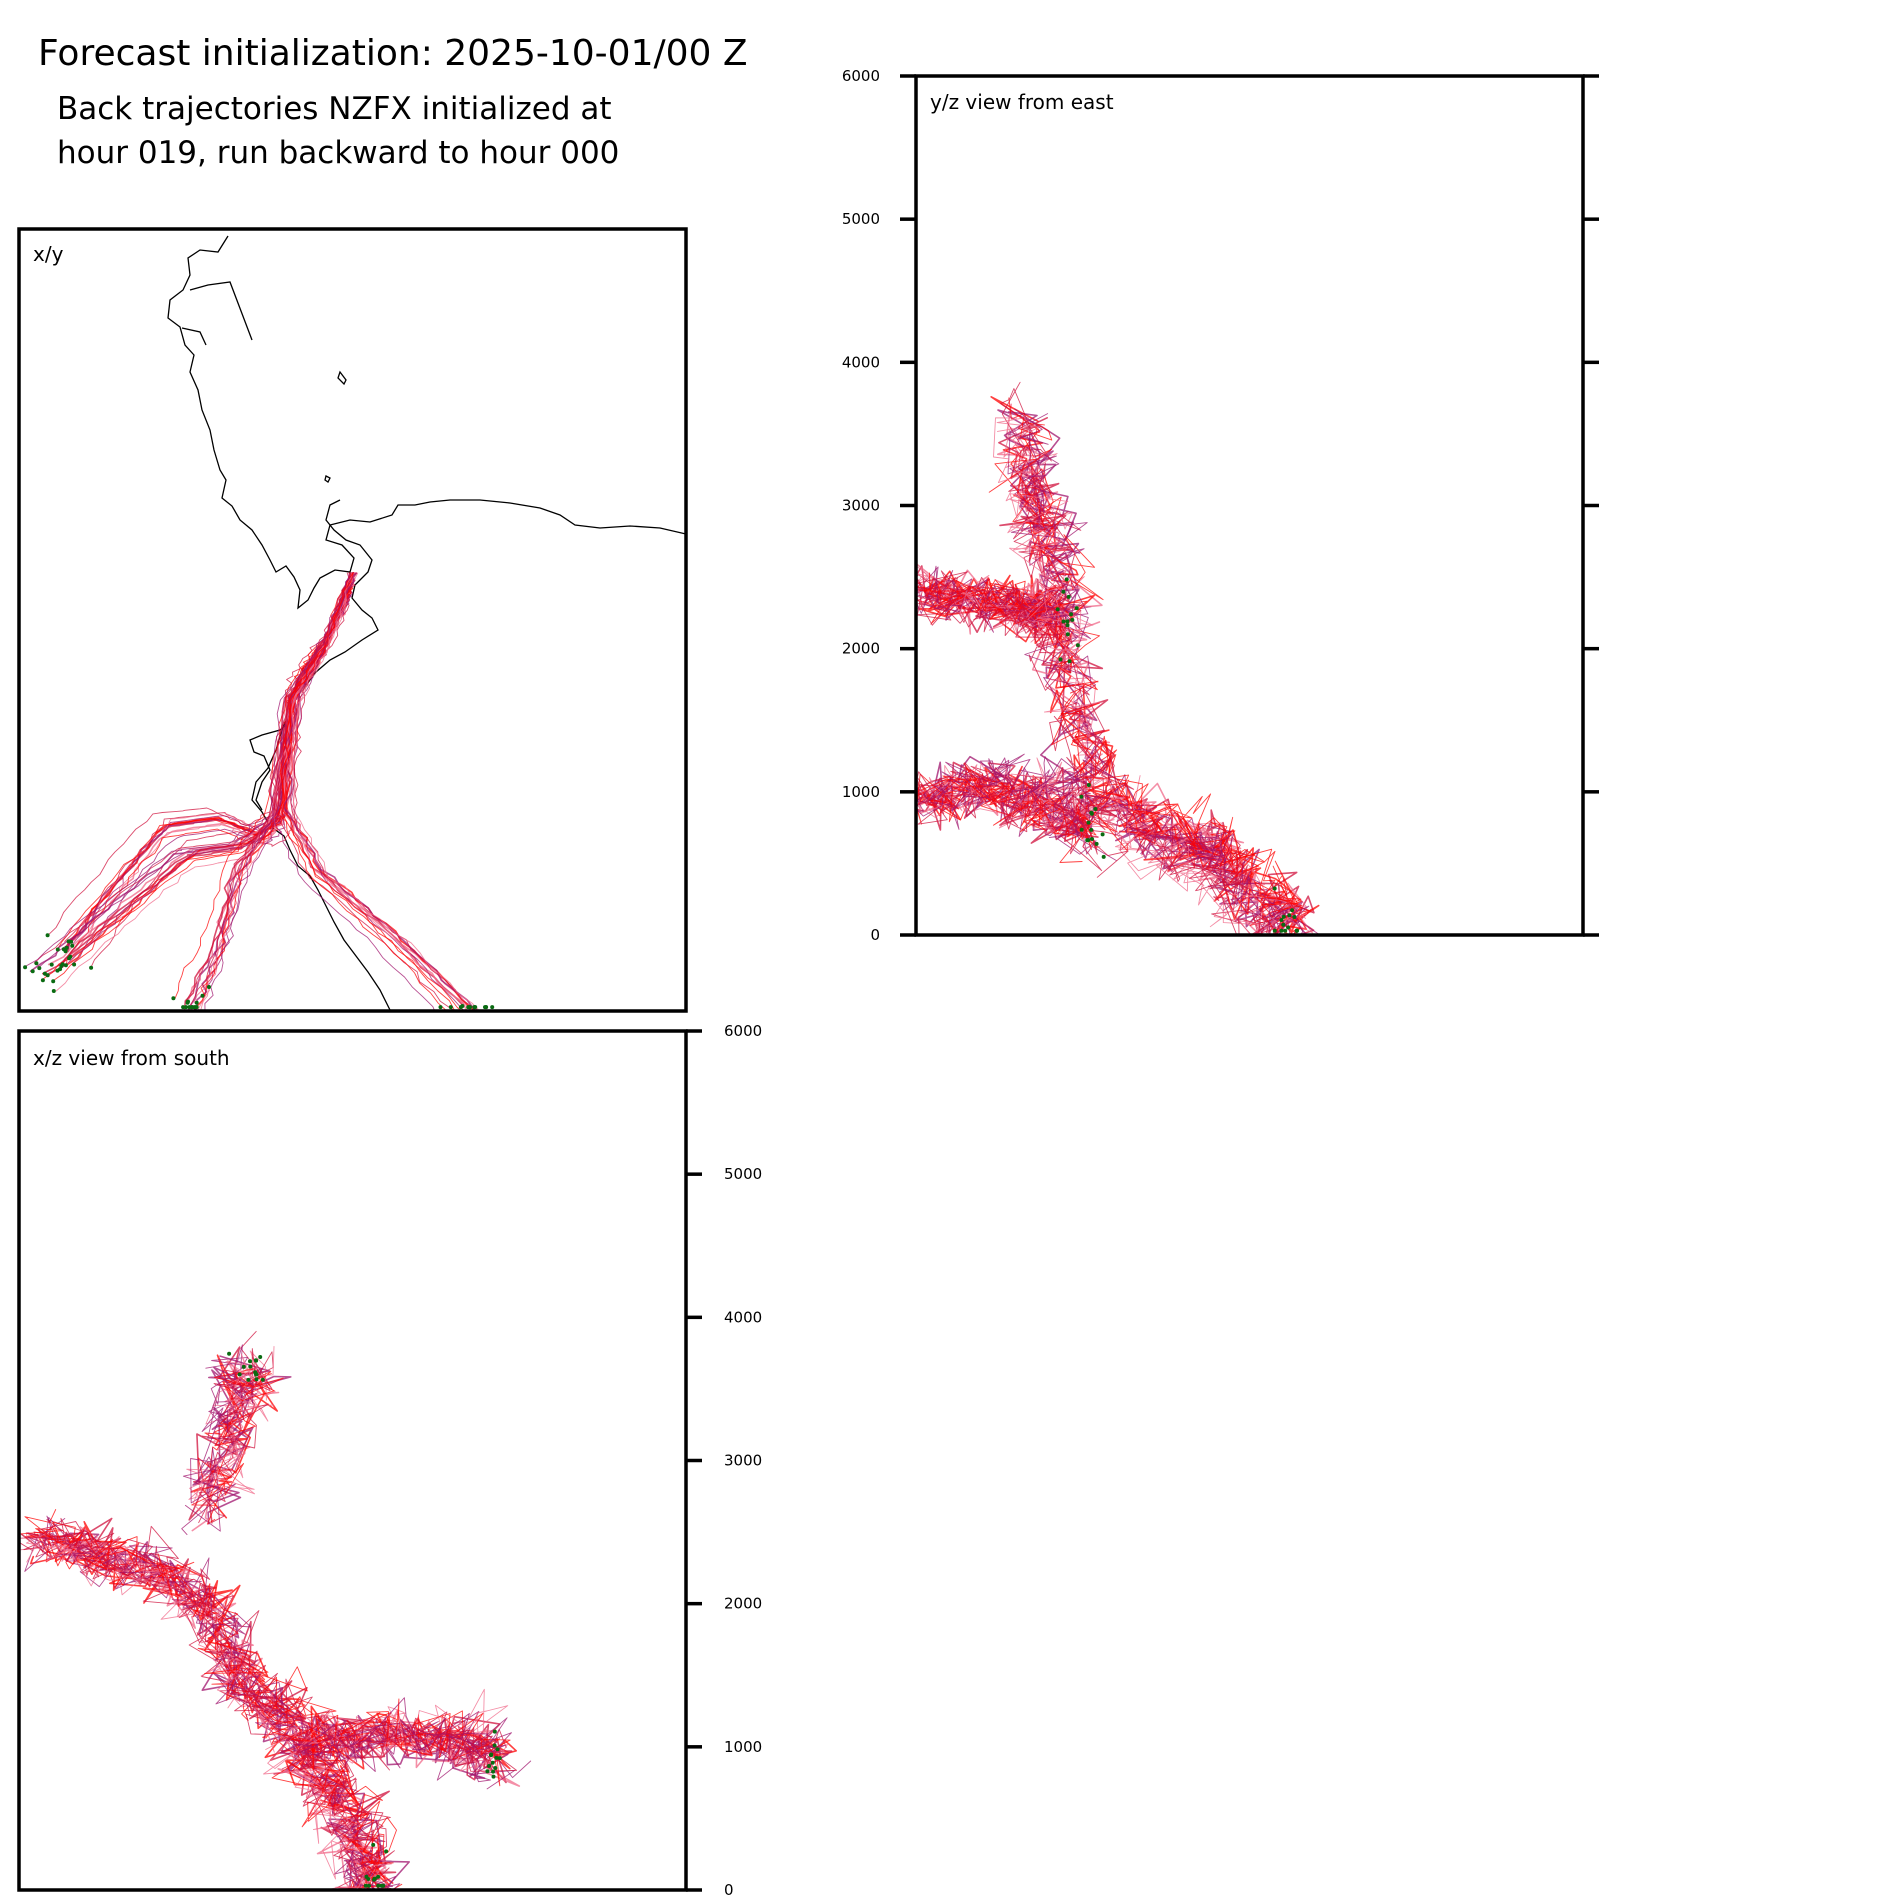  I want to click on xy-panel: x/y, so click(352, 620).